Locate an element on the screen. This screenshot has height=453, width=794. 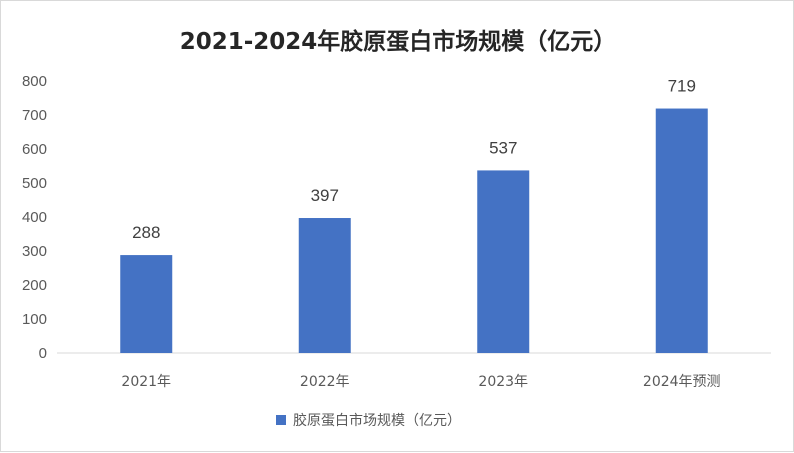
data-label: 719 is located at coordinates (682, 86).